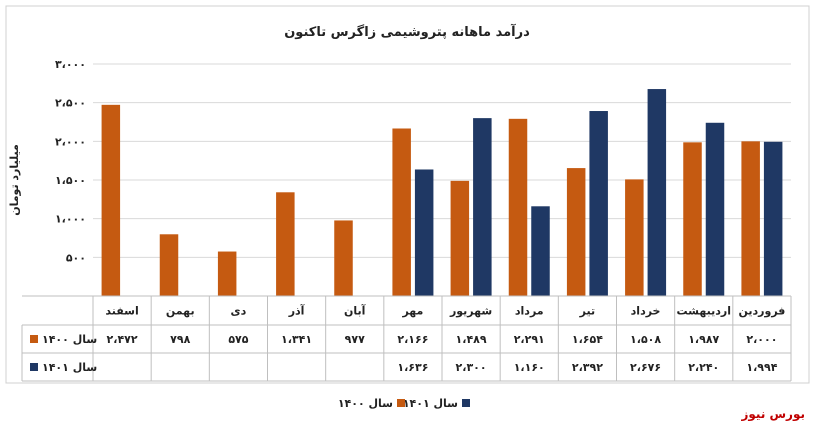  I want to click on data-label: ۲،۲۹۱, so click(529, 339).